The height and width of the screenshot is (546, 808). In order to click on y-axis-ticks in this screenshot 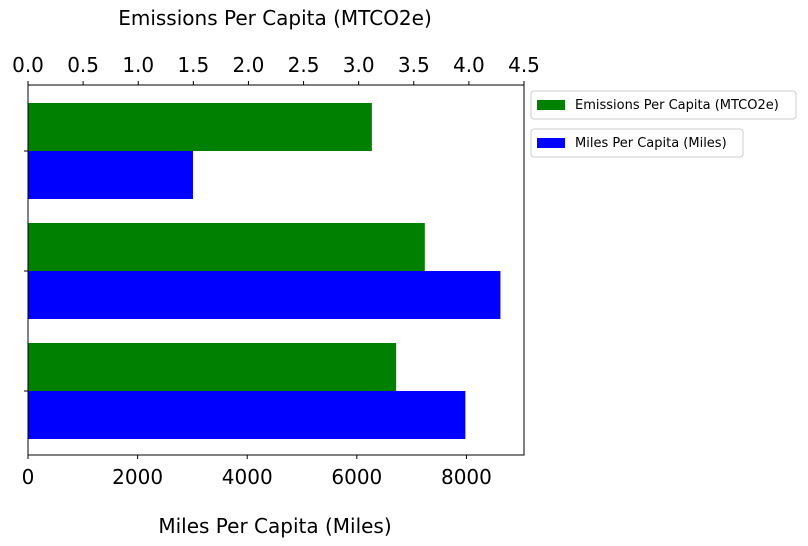, I will do `click(26, 271)`.